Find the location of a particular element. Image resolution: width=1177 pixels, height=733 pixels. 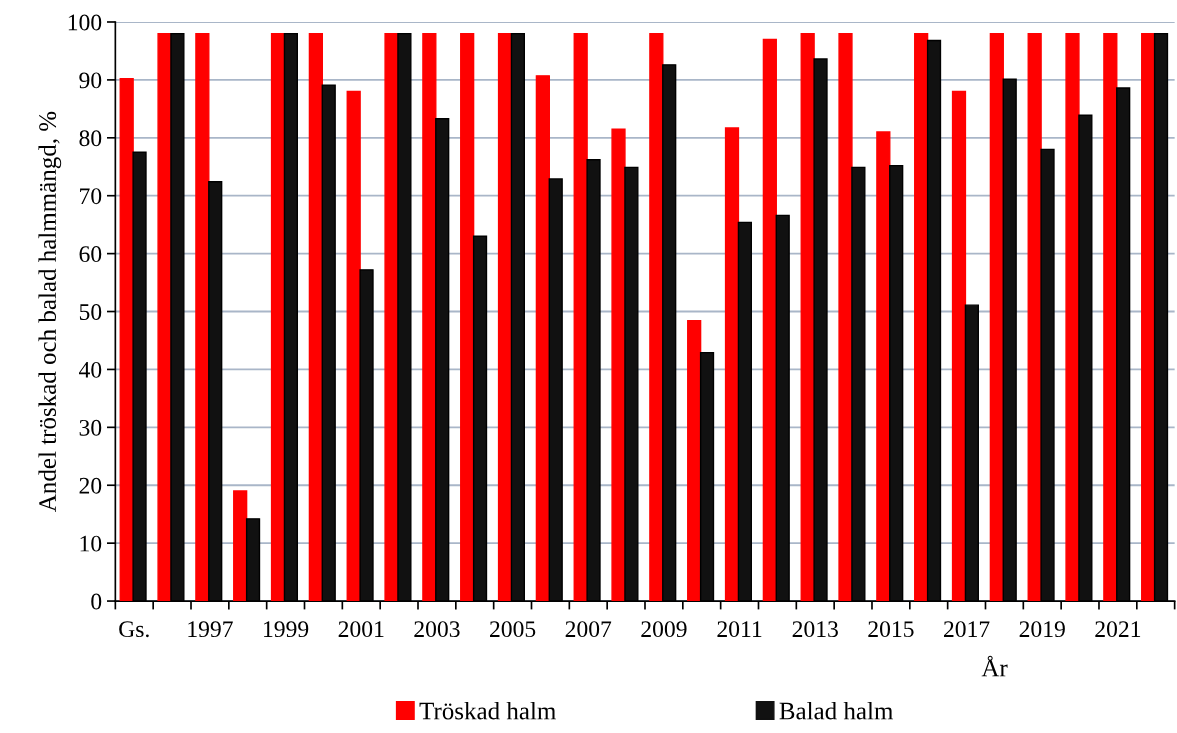

y-tick-label: 0 is located at coordinates (96, 601).